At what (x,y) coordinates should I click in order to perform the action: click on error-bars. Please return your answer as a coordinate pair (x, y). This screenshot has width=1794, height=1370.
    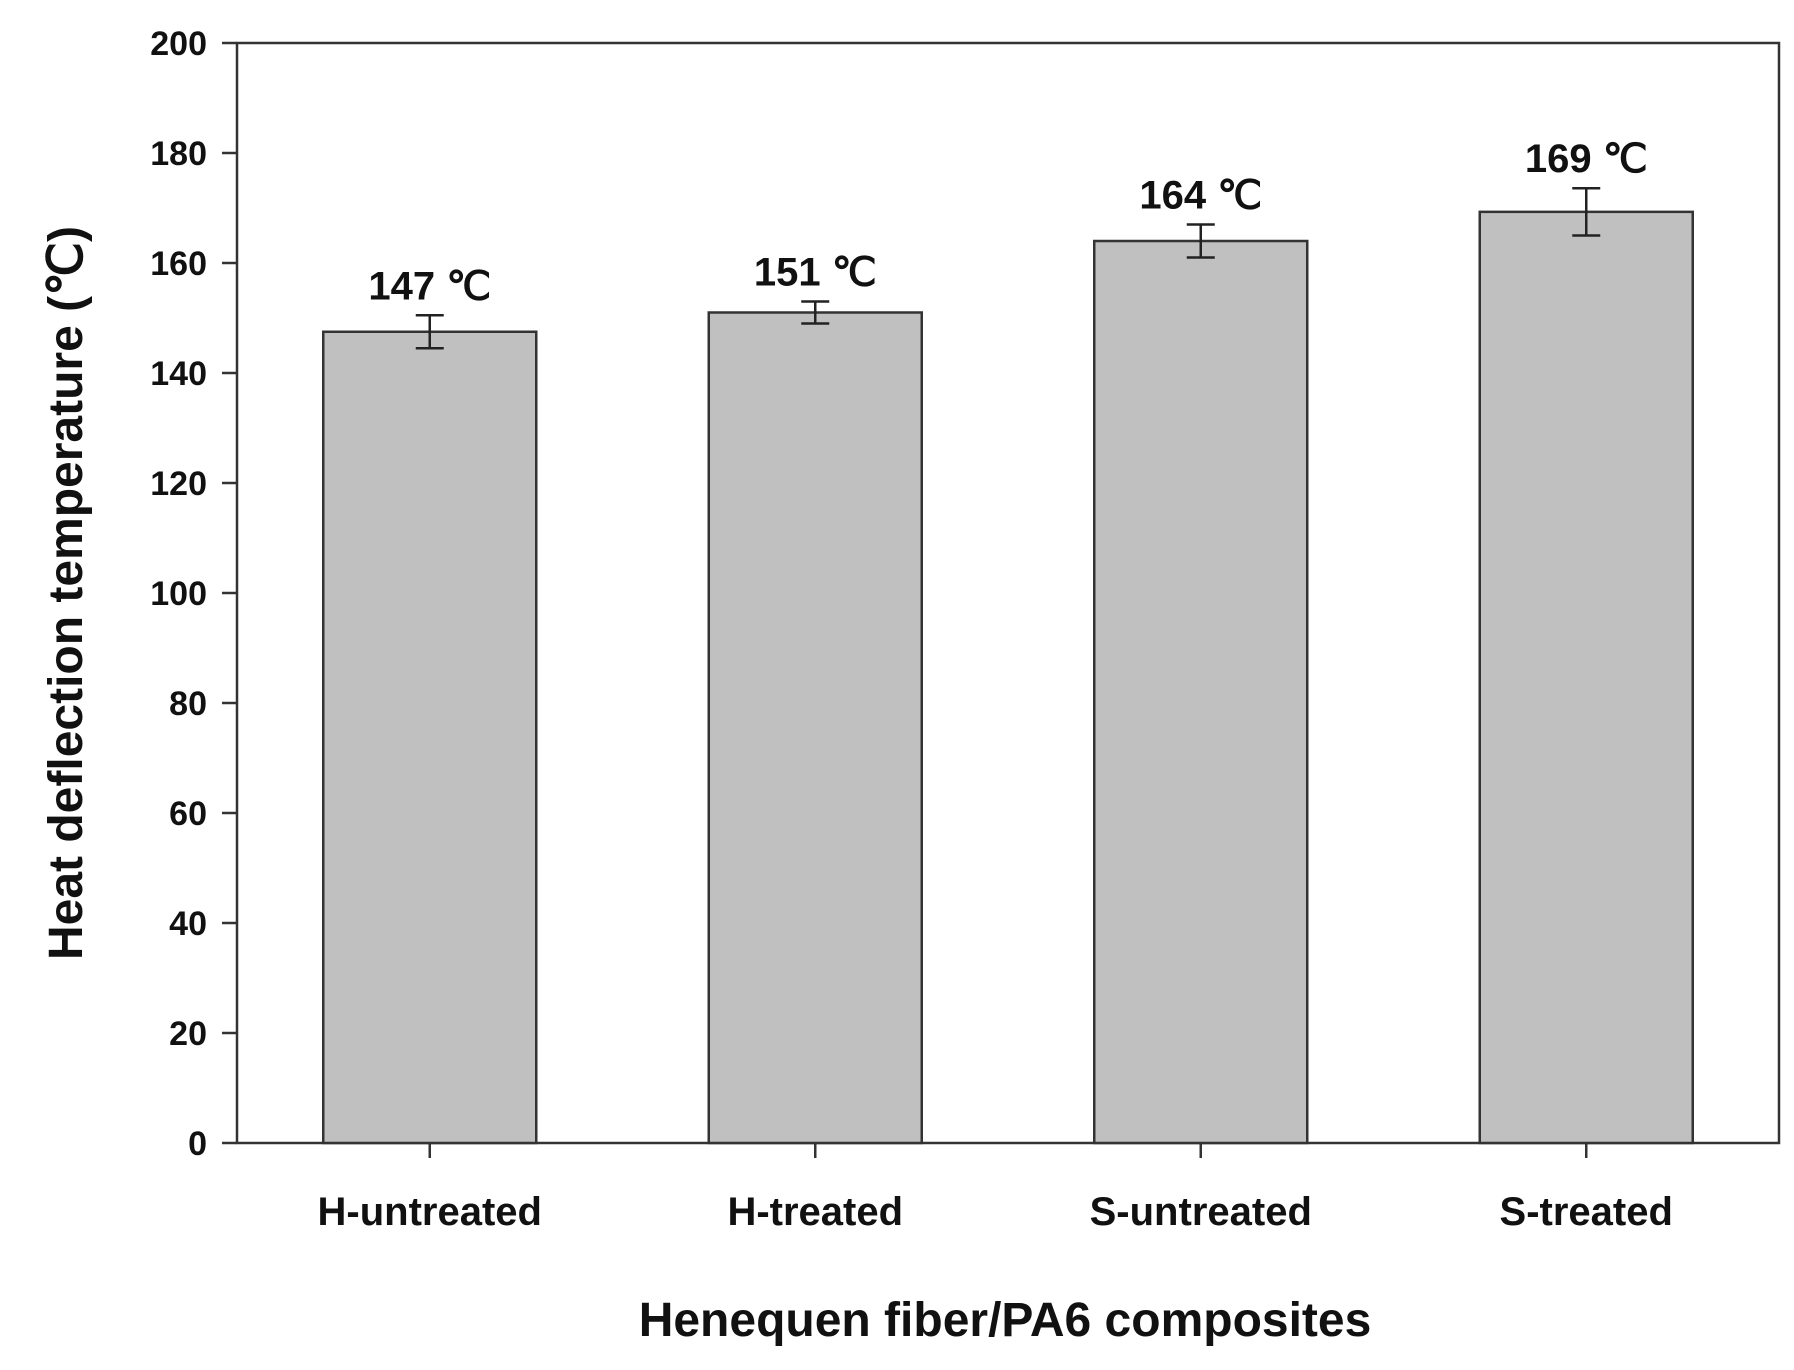
    Looking at the image, I should click on (1008, 268).